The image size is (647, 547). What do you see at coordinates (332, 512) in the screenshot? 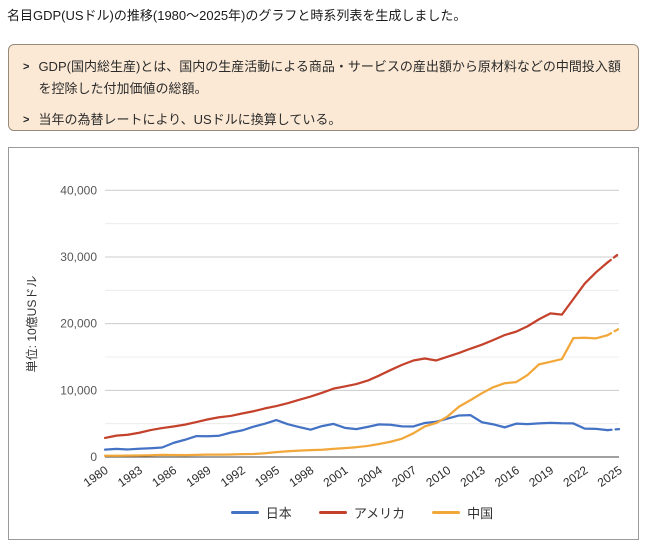
I see `legend-swatch-usa` at bounding box center [332, 512].